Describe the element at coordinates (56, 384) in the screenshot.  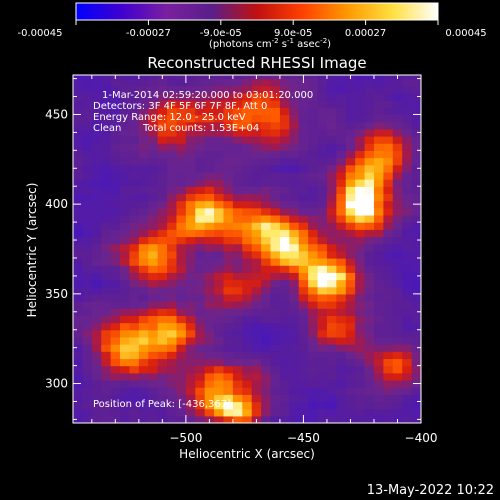
I see `y-tick-label: 300` at that location.